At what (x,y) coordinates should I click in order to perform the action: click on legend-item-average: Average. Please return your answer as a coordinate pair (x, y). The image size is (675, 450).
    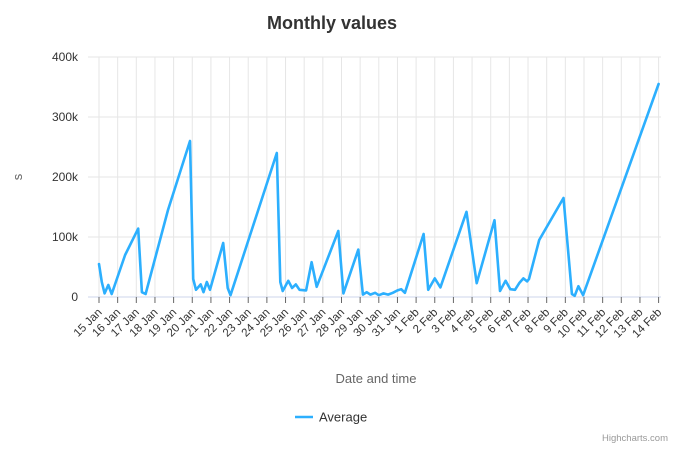
    Looking at the image, I should click on (331, 417).